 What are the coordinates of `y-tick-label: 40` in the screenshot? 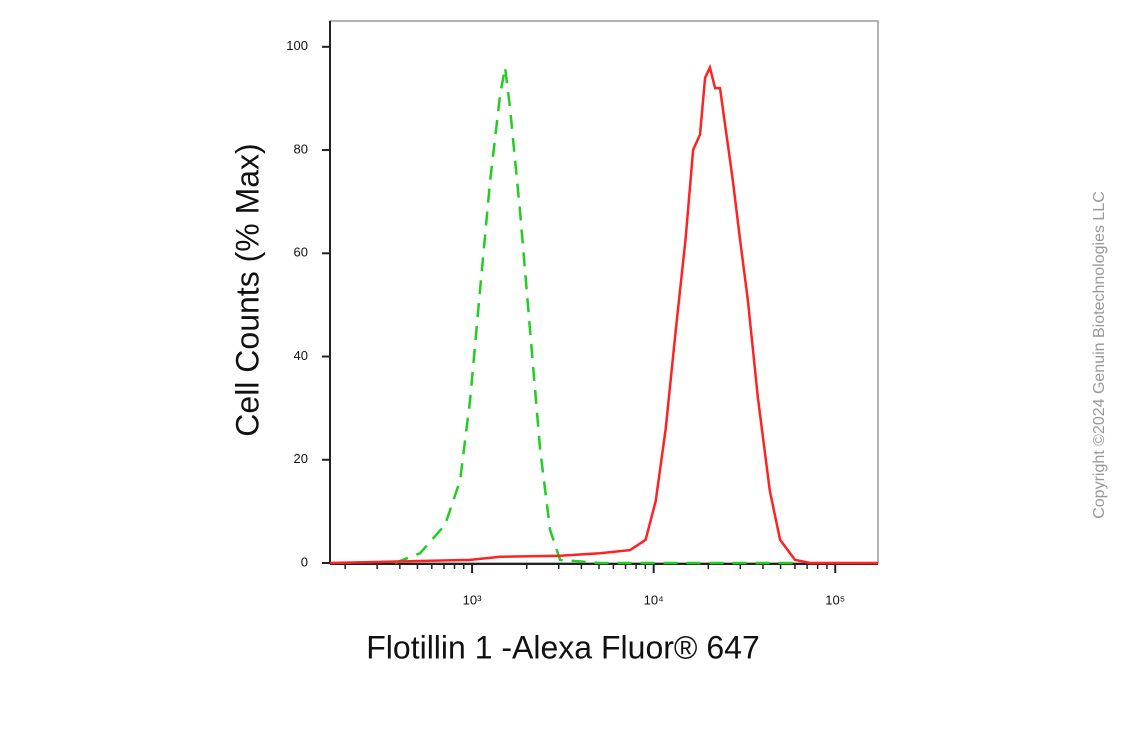 It's located at (301, 355).